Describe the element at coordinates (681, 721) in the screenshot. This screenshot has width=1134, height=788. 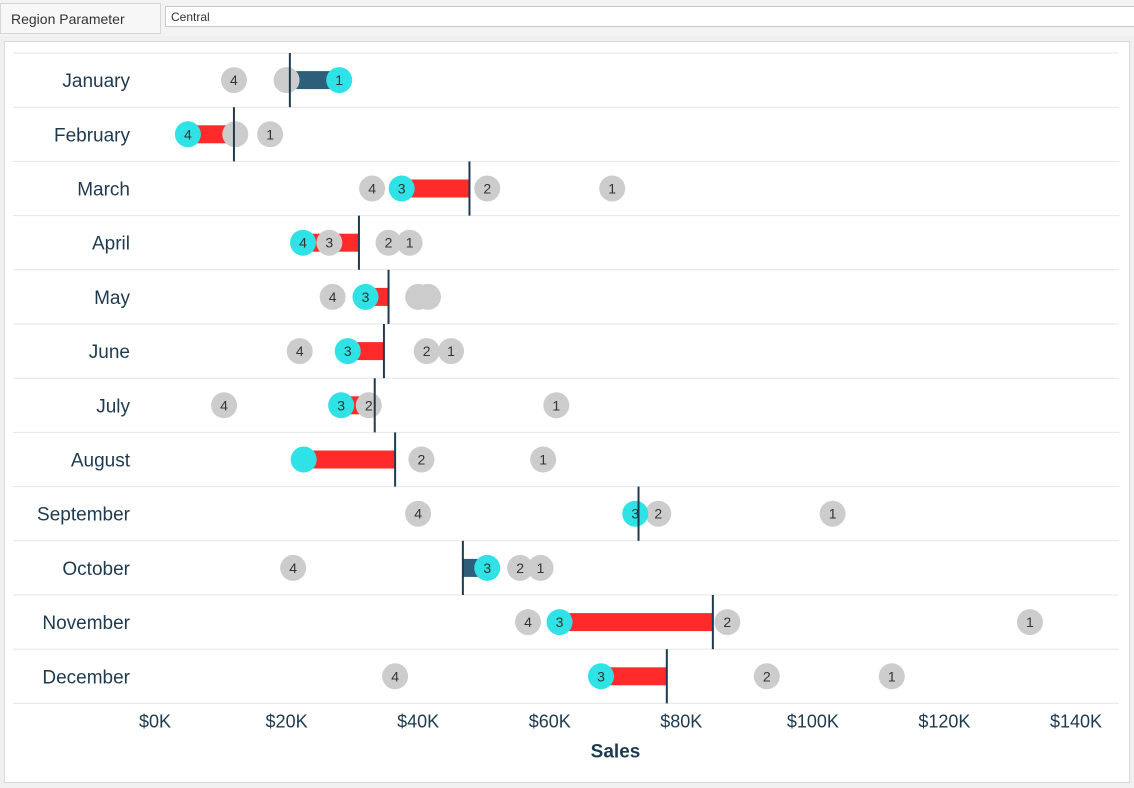
I see `x-tick-label: $80K` at that location.